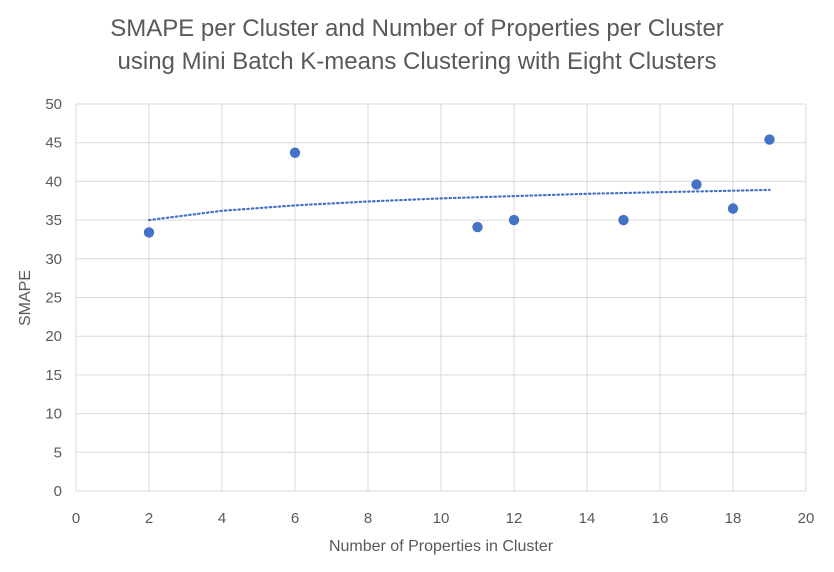 Image resolution: width=834 pixels, height=572 pixels. I want to click on x-tick-label-2: 2, so click(149, 518).